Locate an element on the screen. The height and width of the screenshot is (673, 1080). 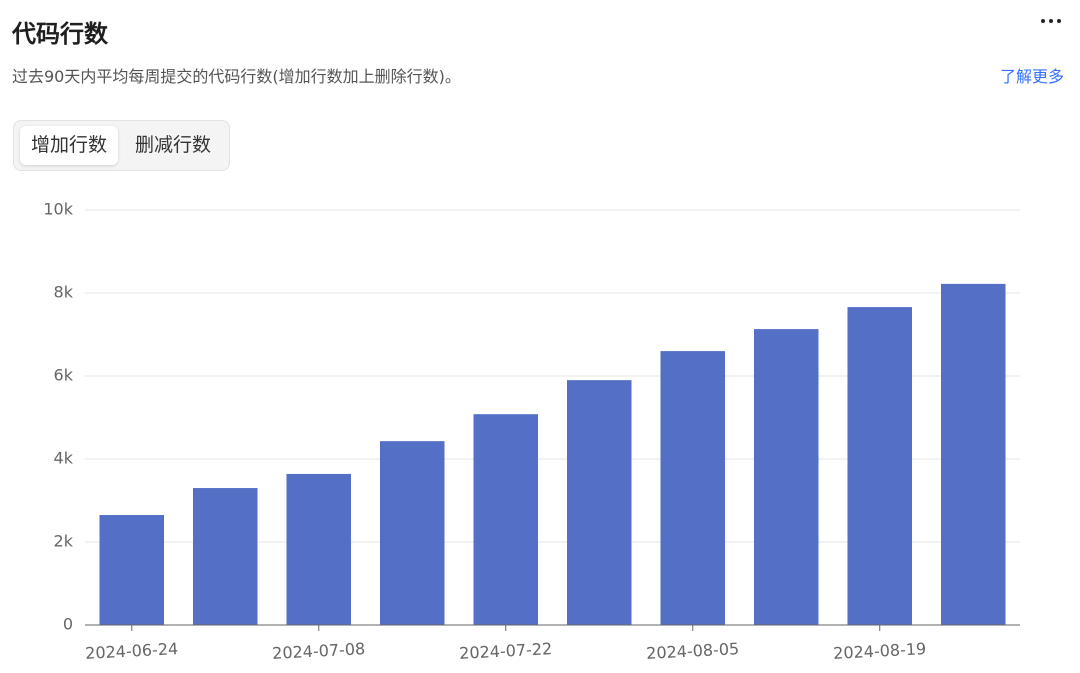
tab-group: 增加行数 删减行数 is located at coordinates (121, 145).